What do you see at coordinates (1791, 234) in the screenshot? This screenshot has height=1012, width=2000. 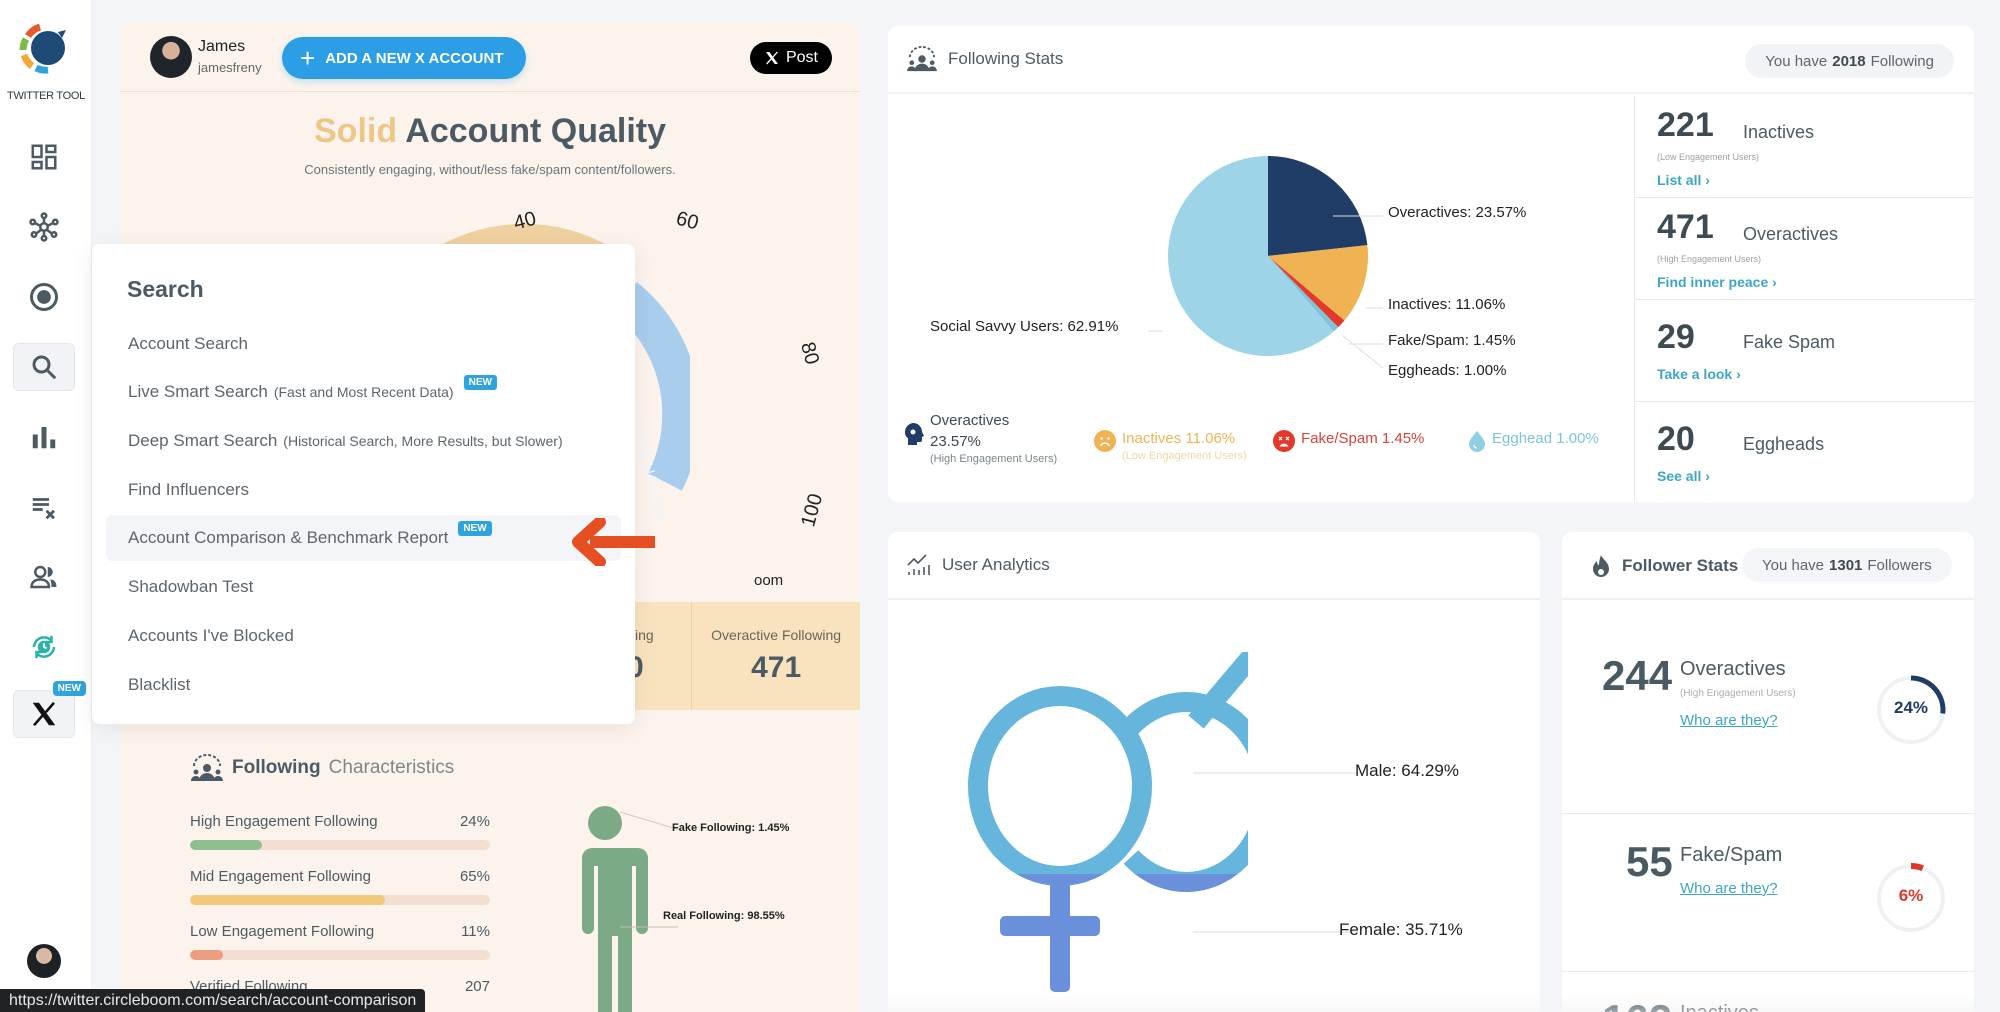 I see `side-stat-name: Overactives` at bounding box center [1791, 234].